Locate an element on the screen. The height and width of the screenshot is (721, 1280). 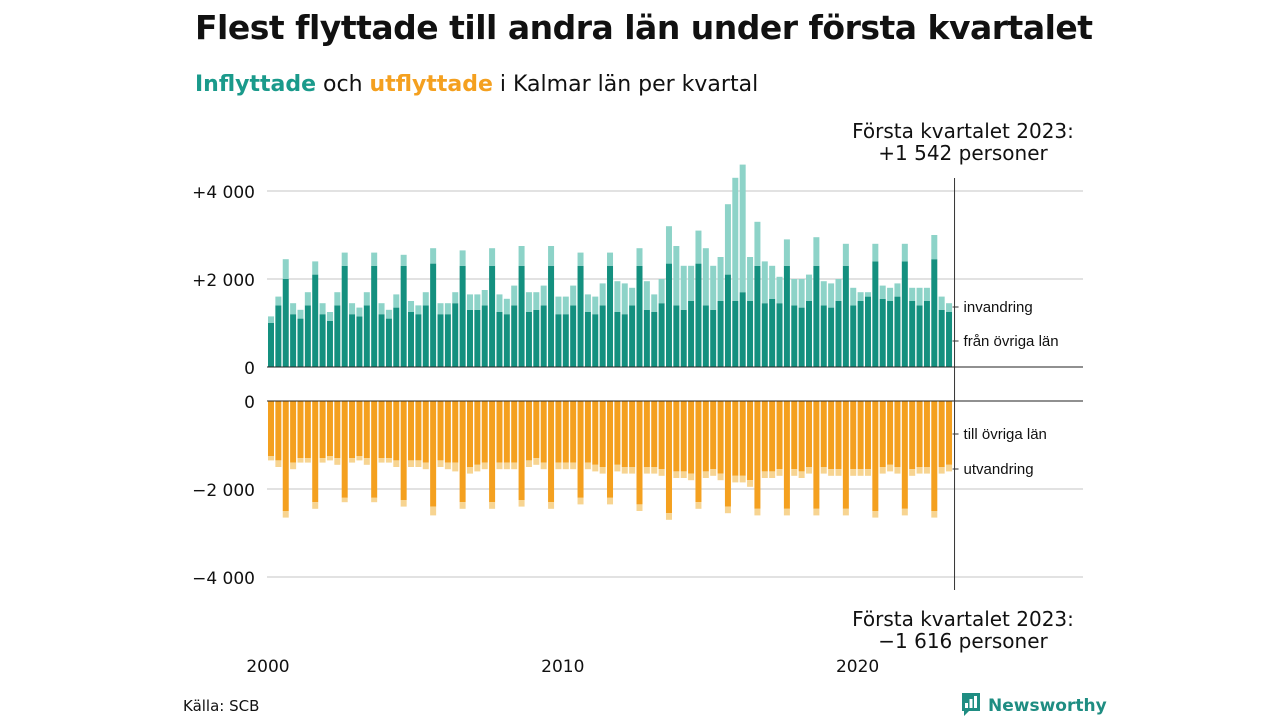
series-label-out-domestic: till övriga län is located at coordinates (1005, 434).